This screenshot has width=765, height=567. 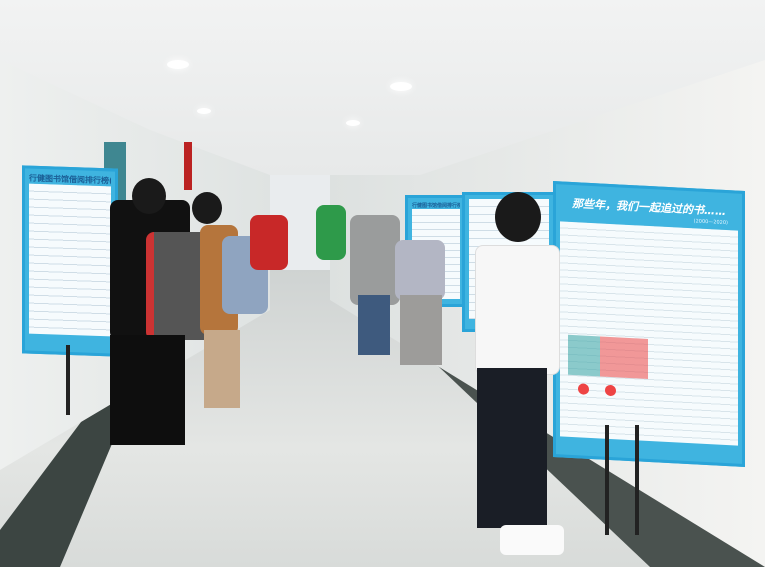 What do you see at coordinates (608, 356) in the screenshot?
I see `poster-bar-chart-image` at bounding box center [608, 356].